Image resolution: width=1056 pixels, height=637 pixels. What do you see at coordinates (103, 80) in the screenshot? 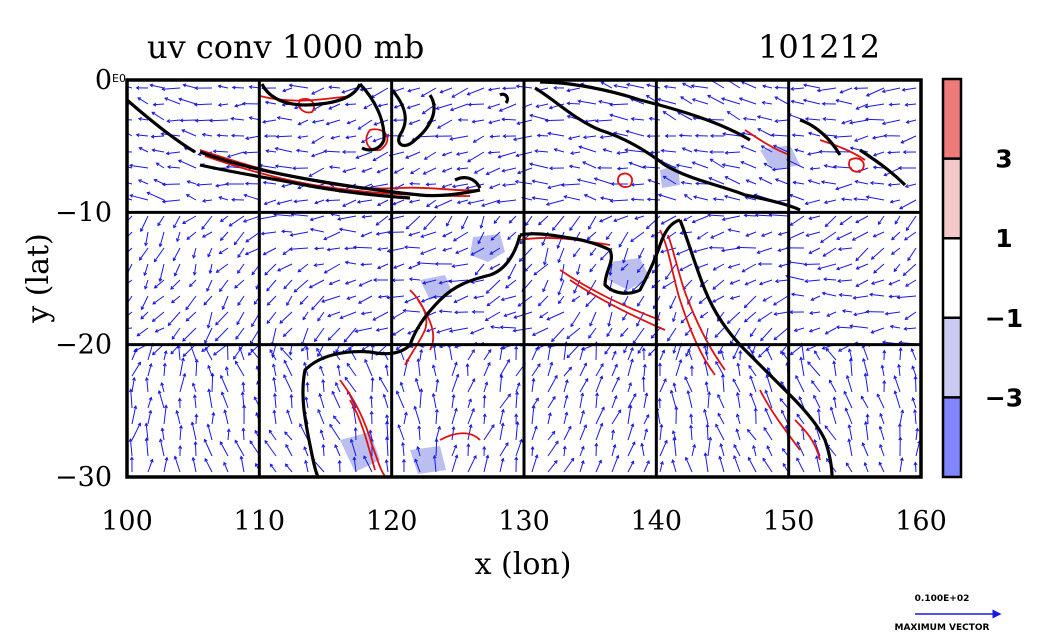
I see `y-tick-label: 0` at bounding box center [103, 80].